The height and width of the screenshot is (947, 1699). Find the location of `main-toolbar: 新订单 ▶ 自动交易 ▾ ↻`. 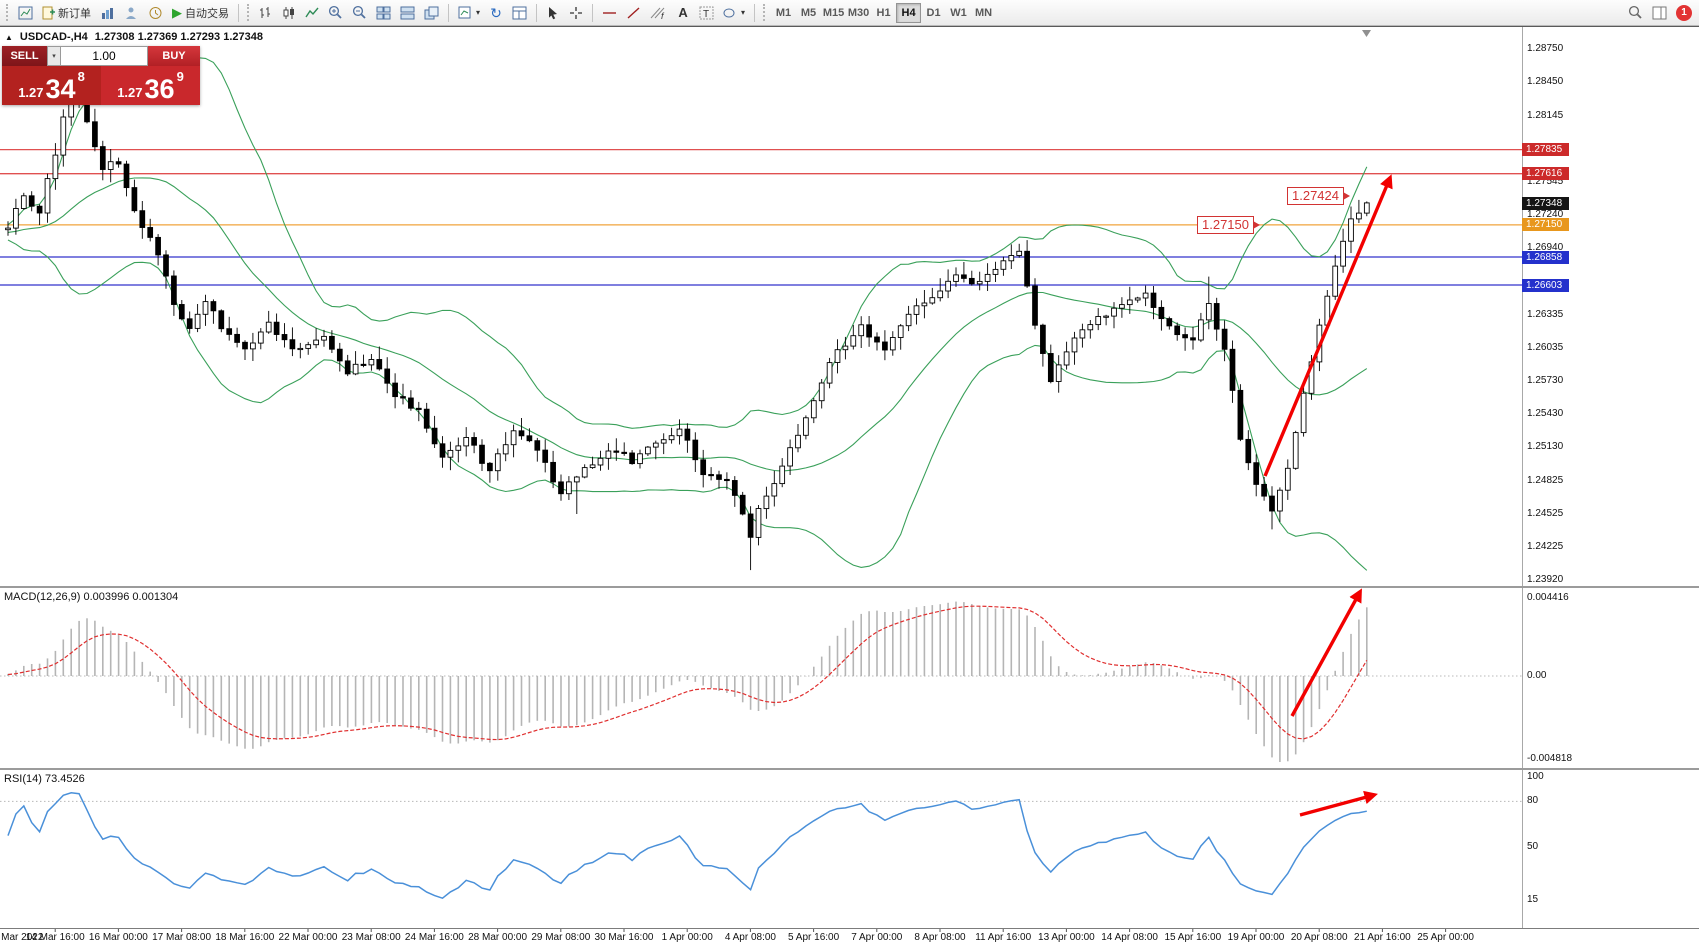

main-toolbar: 新订单 ▶ 自动交易 ▾ ↻ is located at coordinates (849, 13).